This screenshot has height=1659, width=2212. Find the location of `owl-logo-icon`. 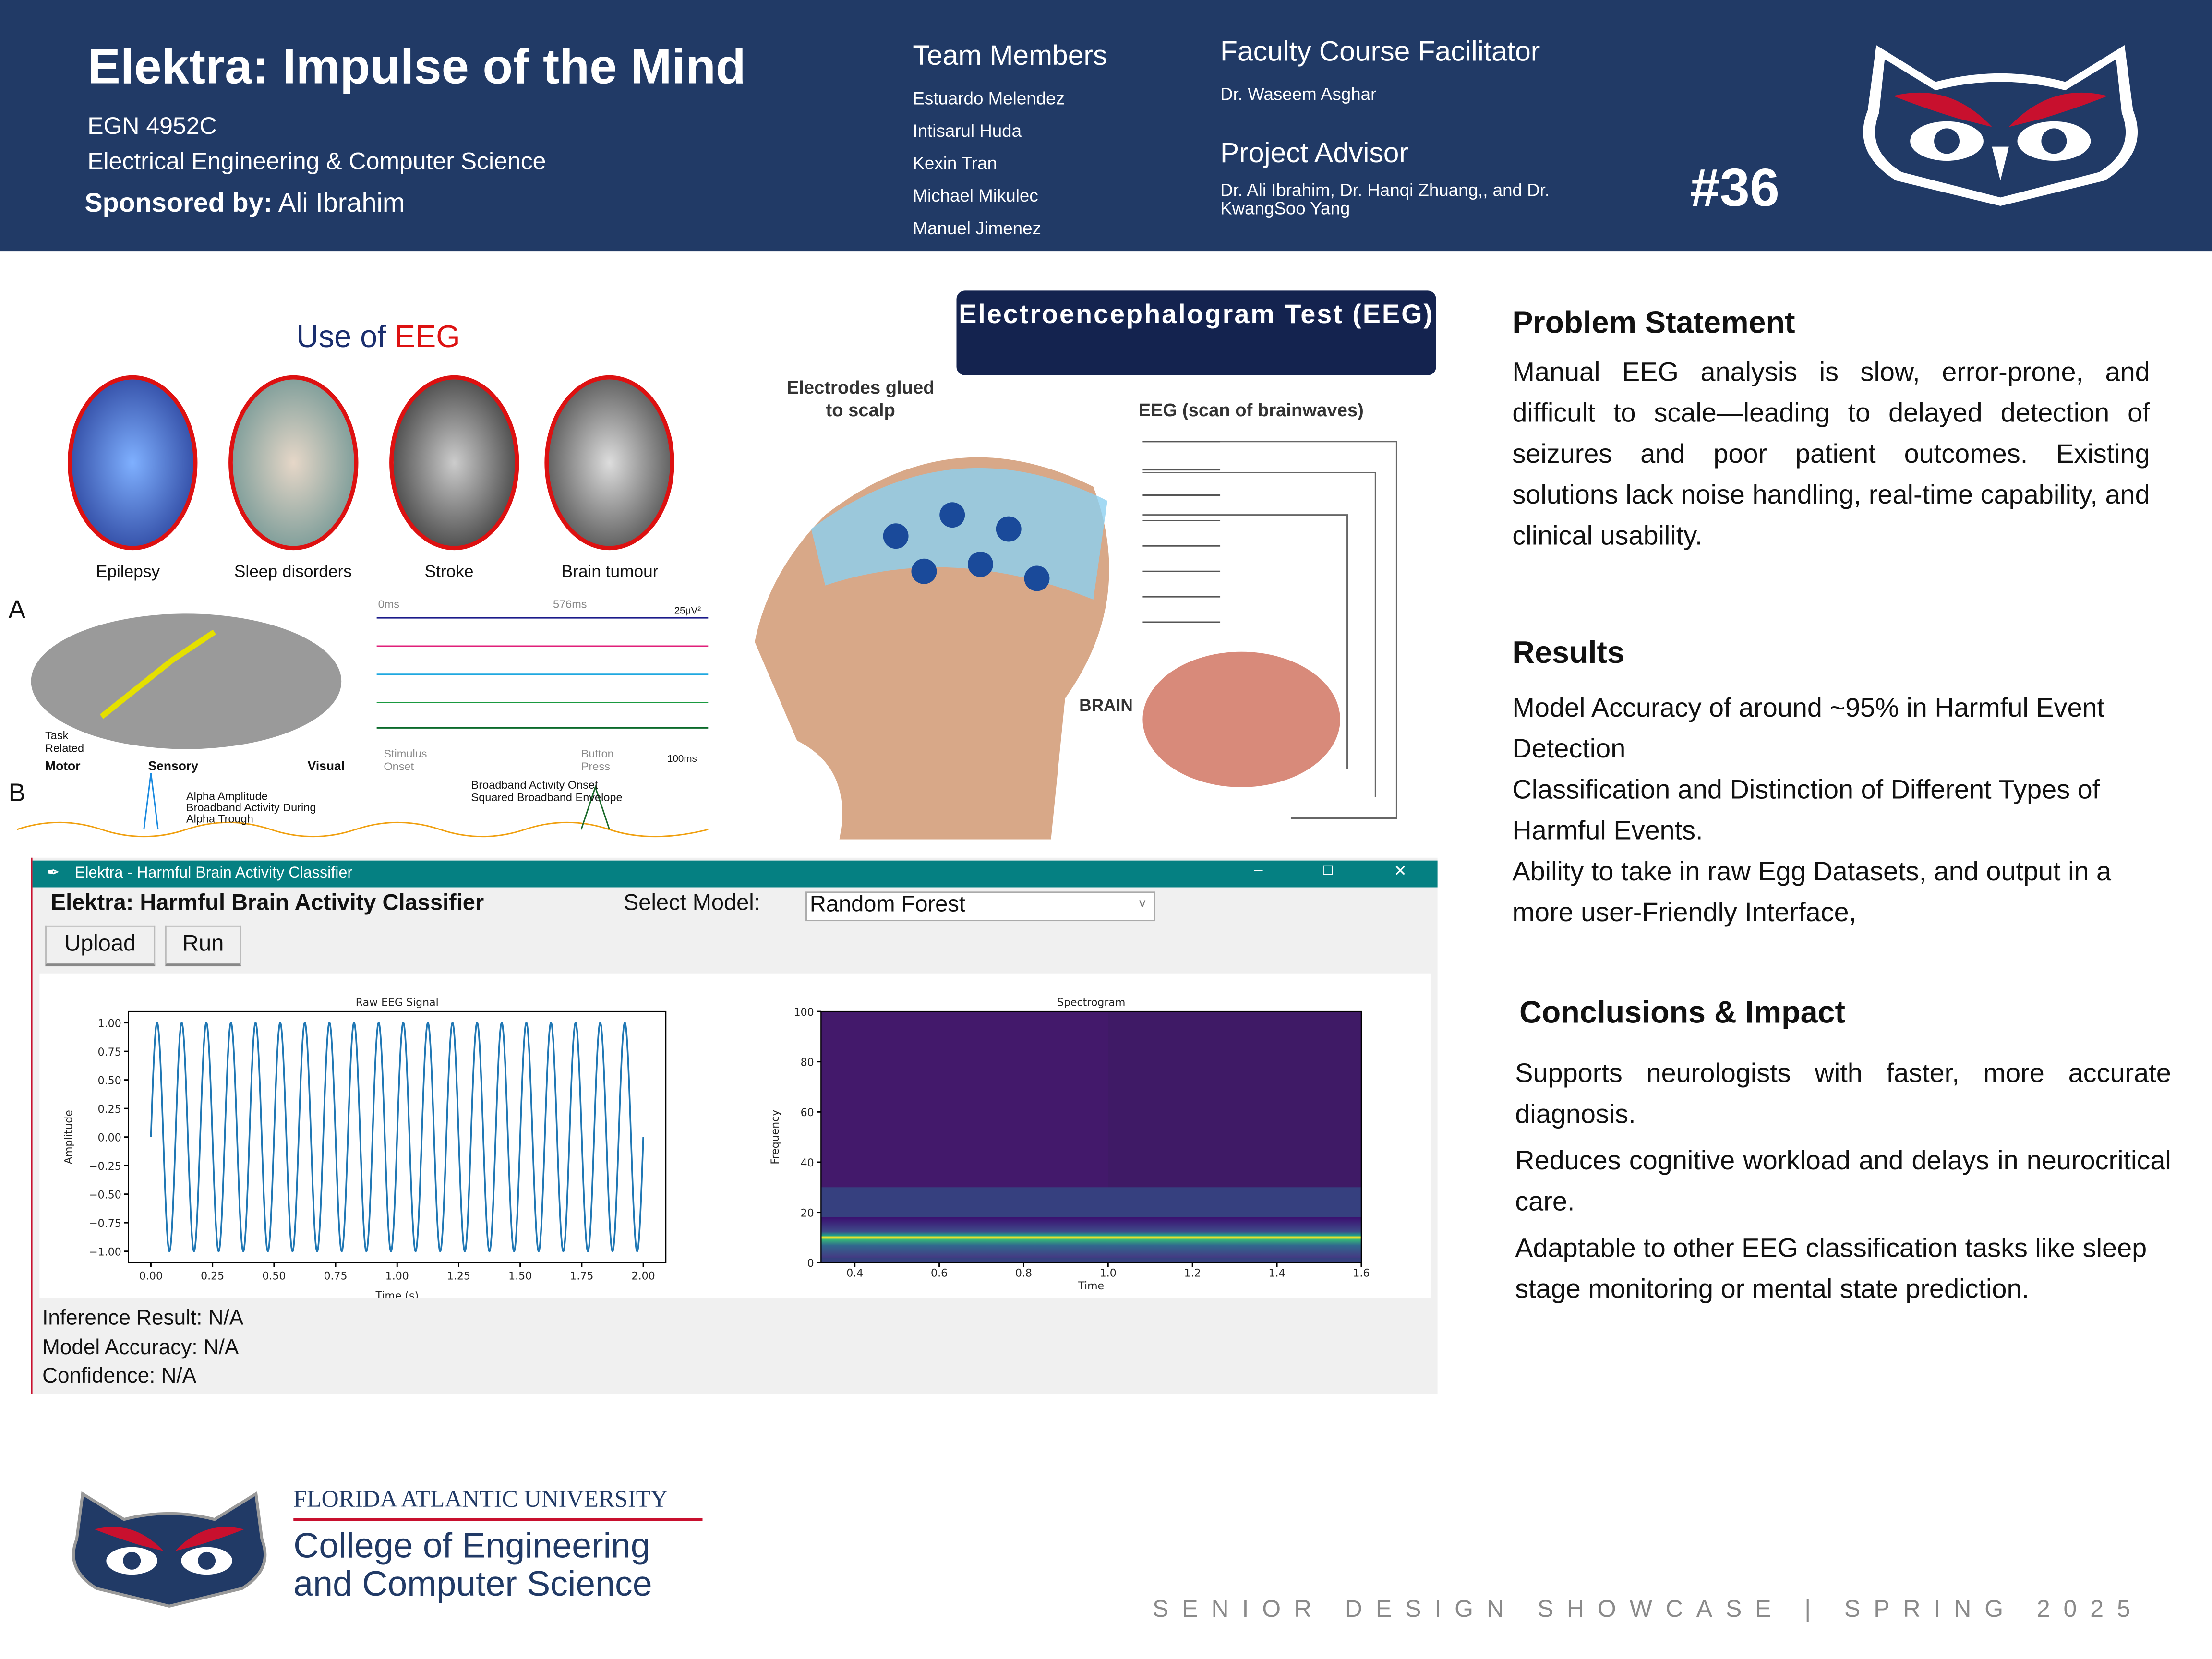

owl-logo-icon is located at coordinates (2000, 125).